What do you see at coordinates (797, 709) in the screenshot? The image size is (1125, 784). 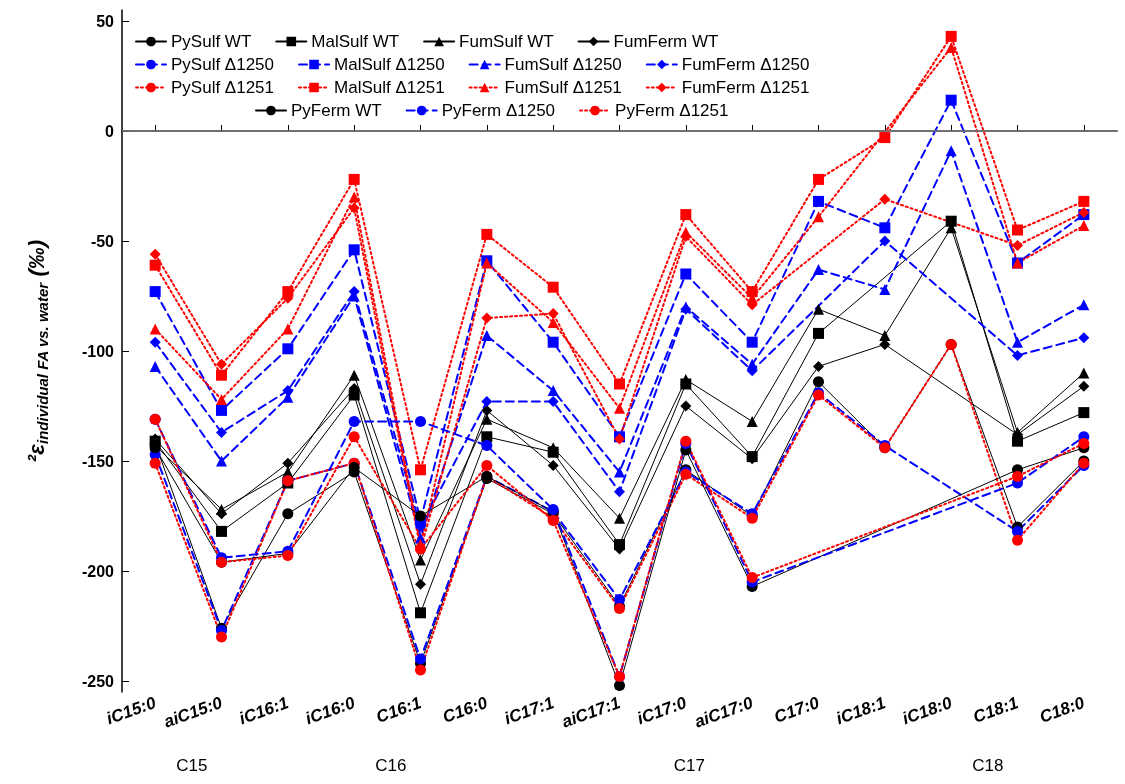 I see `x-tick-label: C17:0` at bounding box center [797, 709].